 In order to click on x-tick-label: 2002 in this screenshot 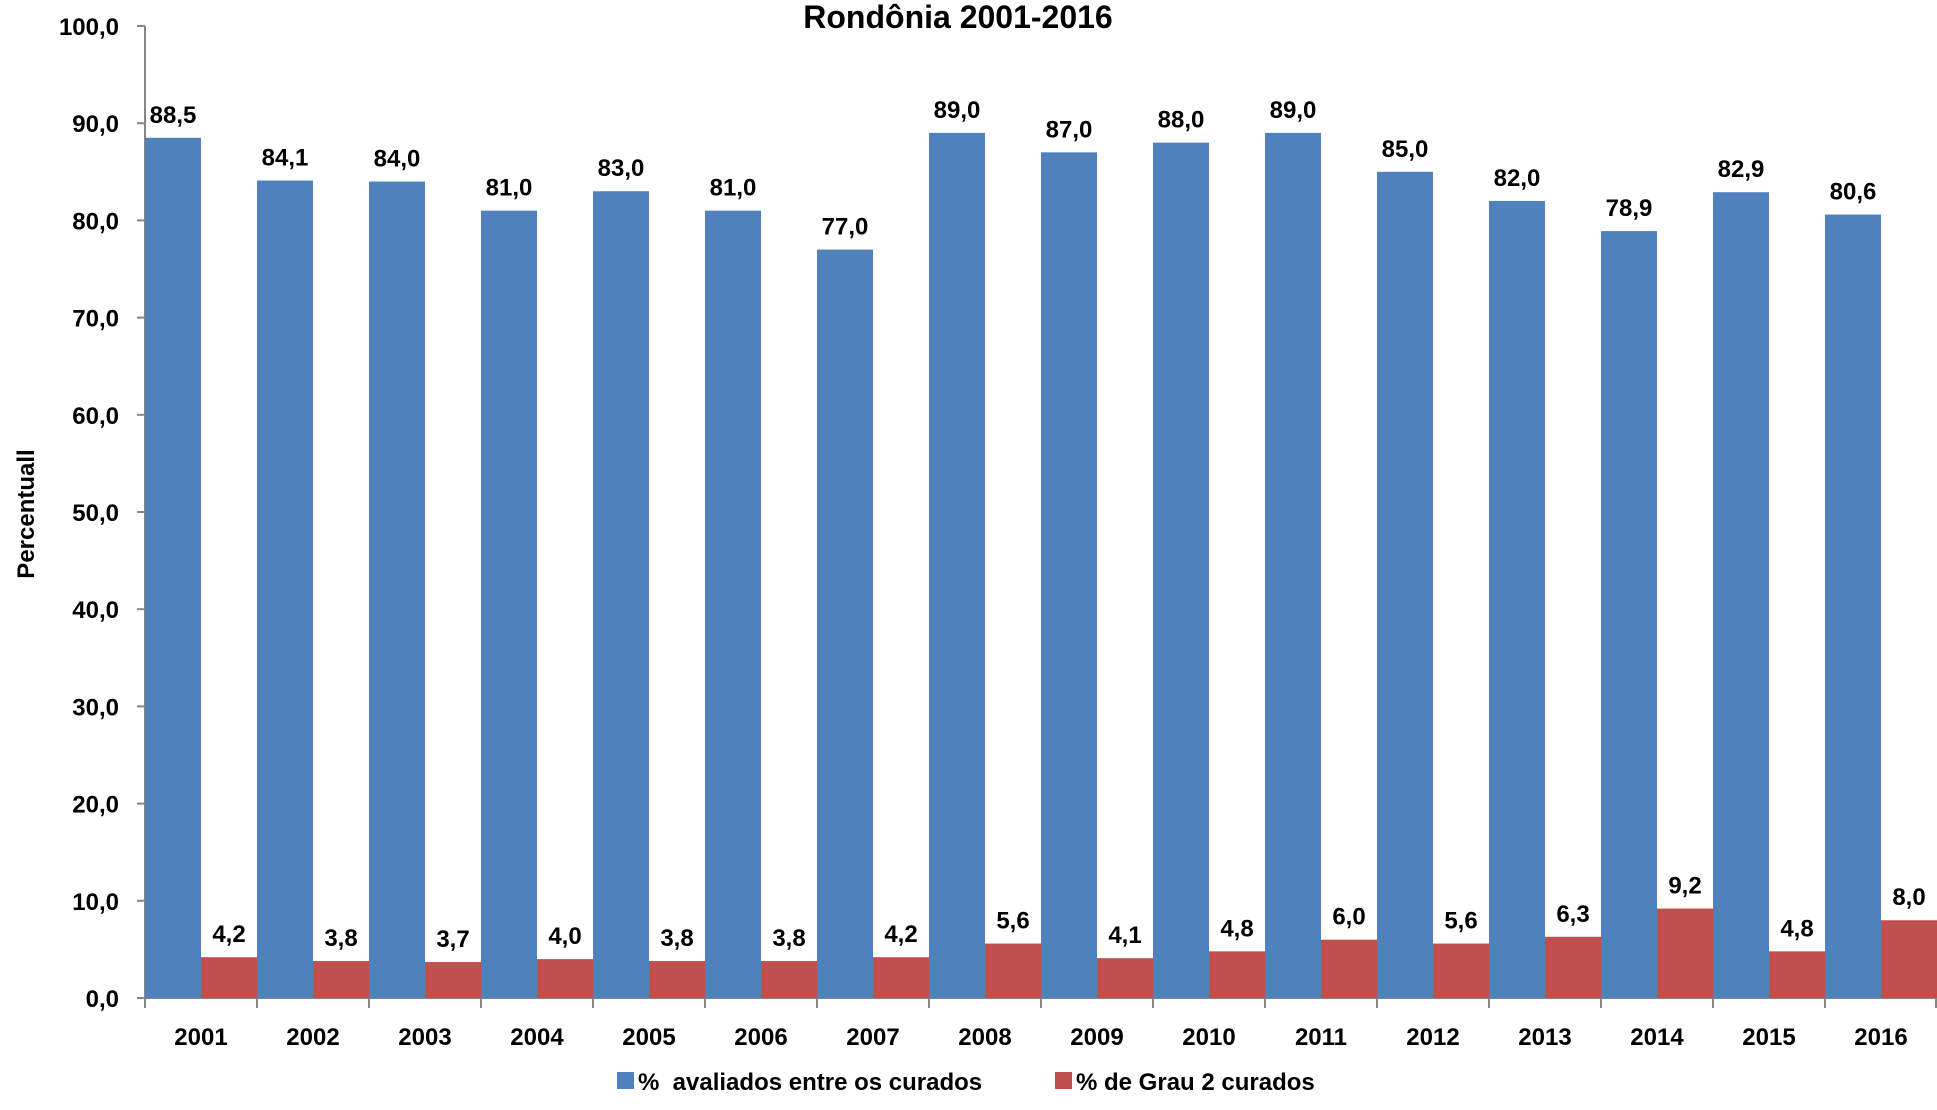, I will do `click(312, 1037)`.